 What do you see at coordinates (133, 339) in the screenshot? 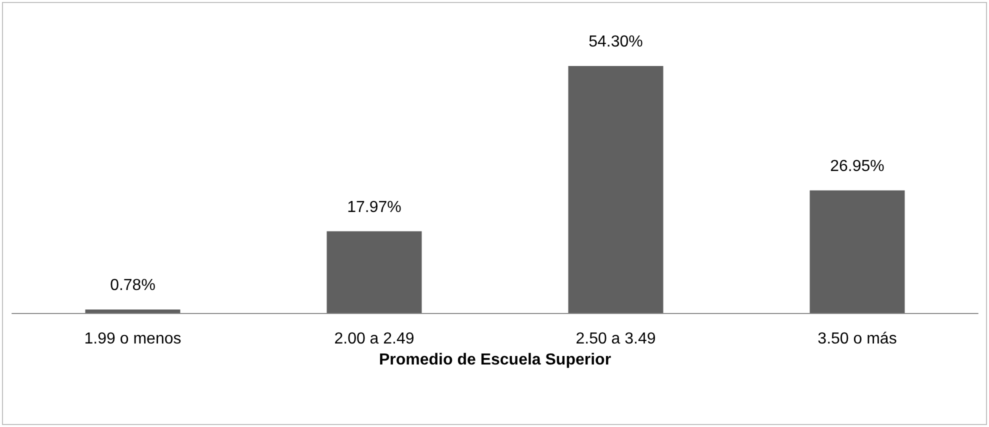
I see `x-tick-label: 1.99 o menos` at bounding box center [133, 339].